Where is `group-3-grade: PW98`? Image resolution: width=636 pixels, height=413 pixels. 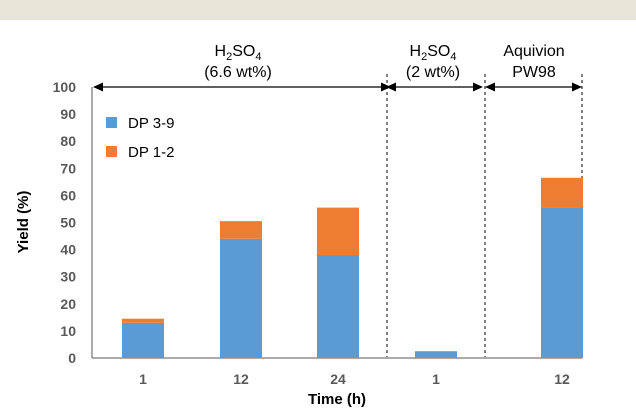
group-3-grade: PW98 is located at coordinates (534, 72).